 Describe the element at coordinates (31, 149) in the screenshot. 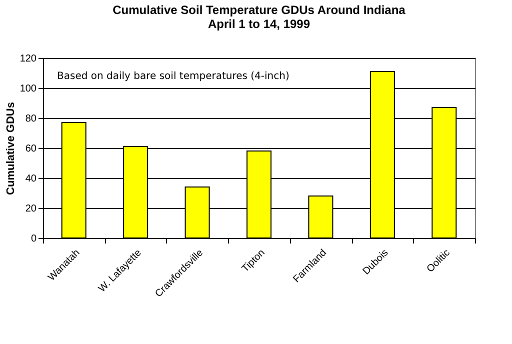

I see `y-tick-label: 60` at that location.